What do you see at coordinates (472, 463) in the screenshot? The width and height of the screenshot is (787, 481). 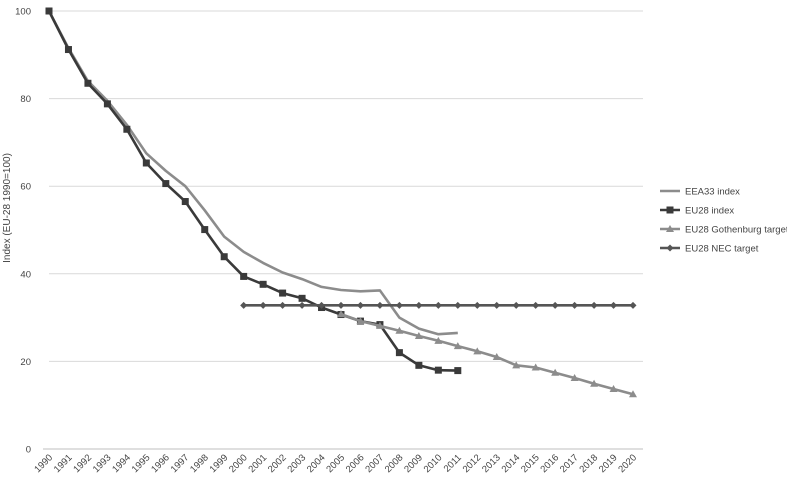 I see `x-tick-label: 2012` at bounding box center [472, 463].